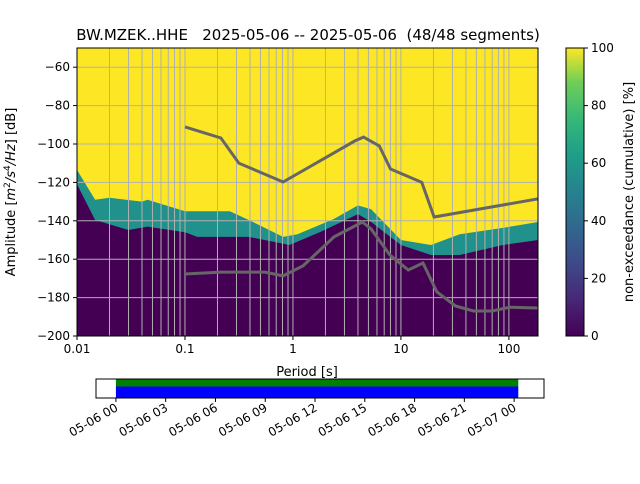 The width and height of the screenshot is (640, 484). I want to click on timeline-border, so click(320, 388).